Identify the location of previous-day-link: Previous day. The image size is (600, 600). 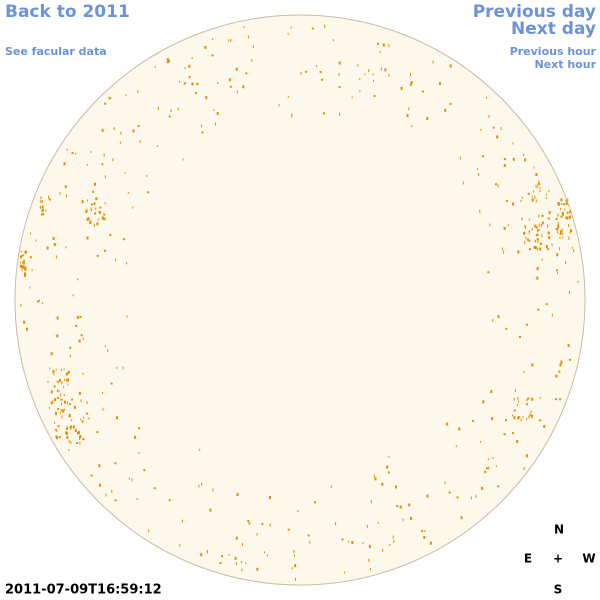
(534, 12).